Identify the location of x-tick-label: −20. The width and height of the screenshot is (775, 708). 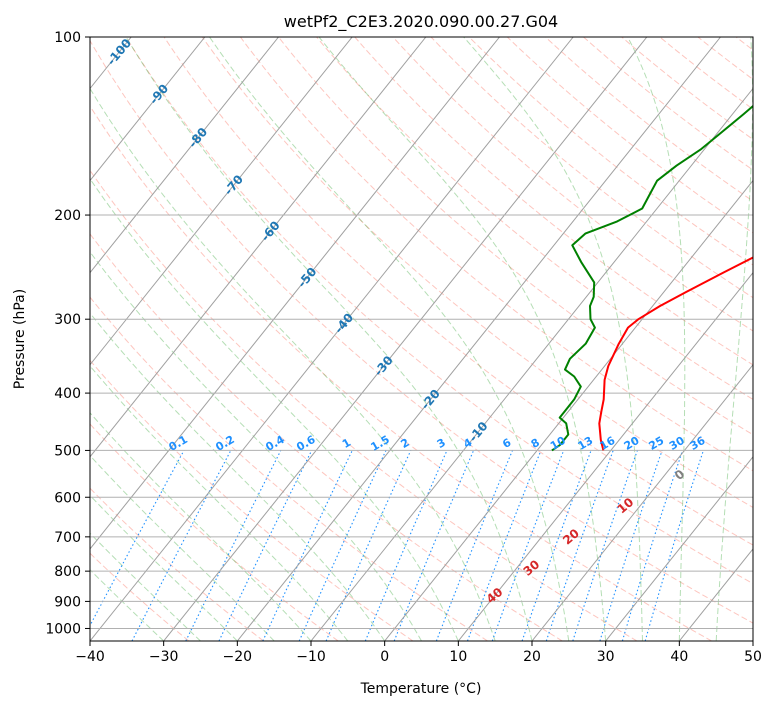
(238, 657).